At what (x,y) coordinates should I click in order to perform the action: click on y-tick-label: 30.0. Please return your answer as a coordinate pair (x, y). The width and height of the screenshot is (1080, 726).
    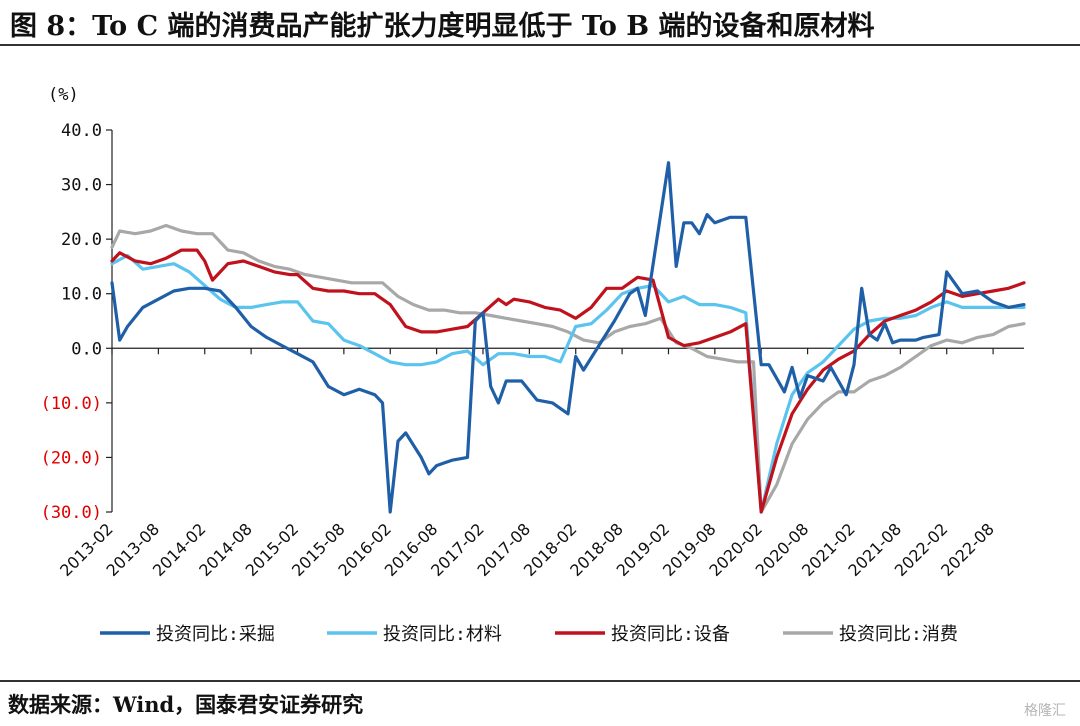
    Looking at the image, I should click on (81, 186).